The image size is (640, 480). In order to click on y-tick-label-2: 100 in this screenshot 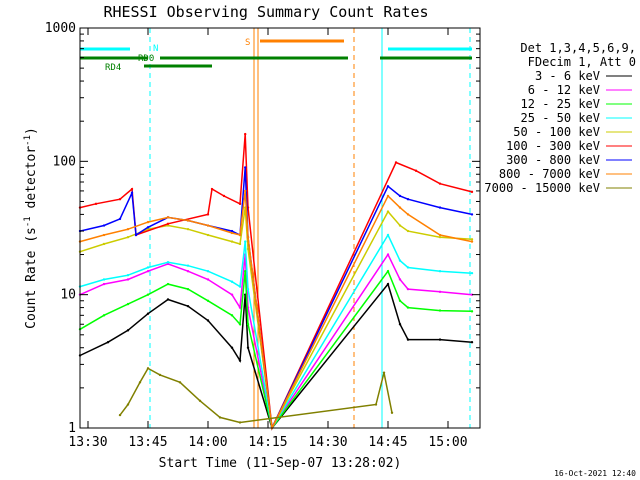, I will do `click(64, 161)`.